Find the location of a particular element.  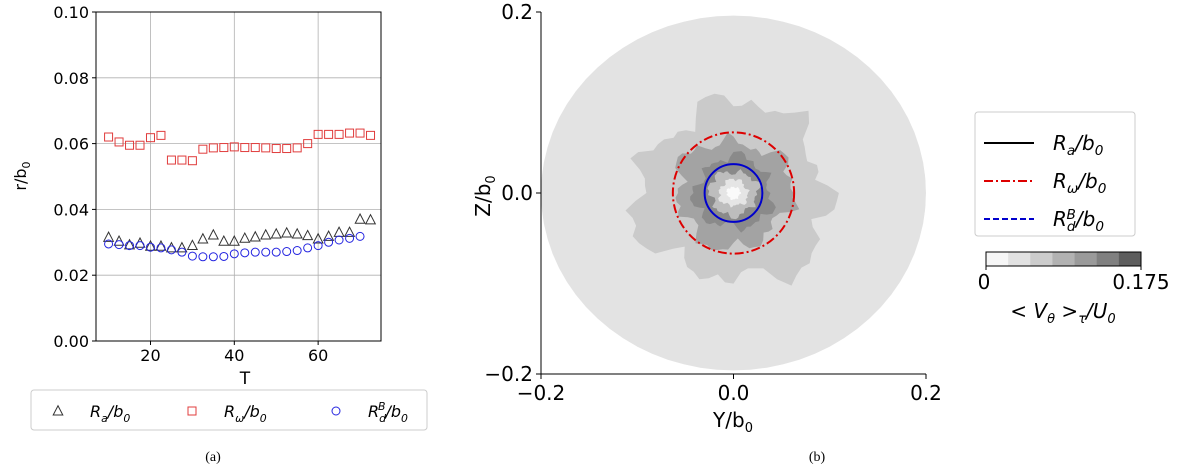

radius-circle is located at coordinates (733, 193).